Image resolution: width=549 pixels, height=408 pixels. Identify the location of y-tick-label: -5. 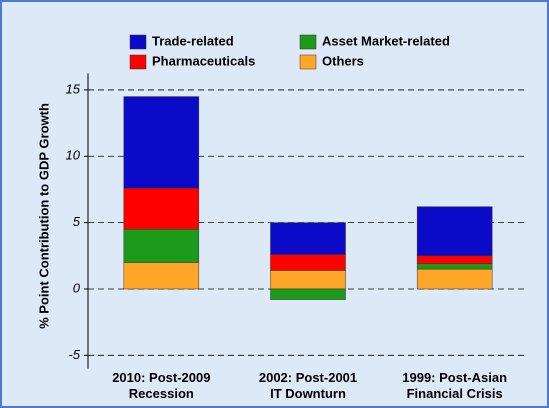
(74, 354).